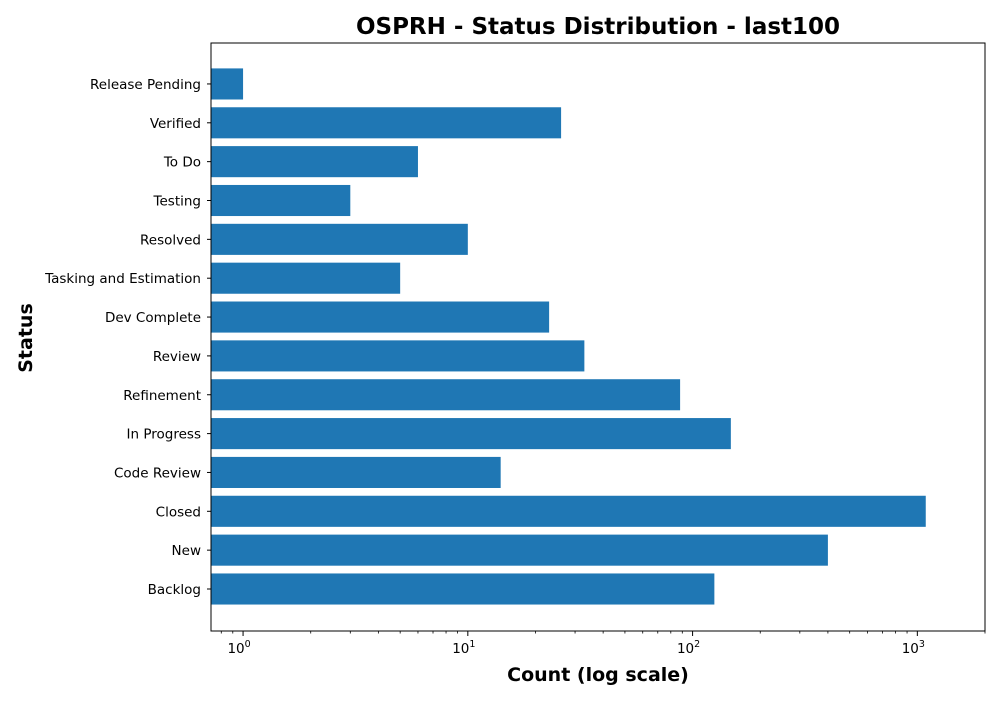  I want to click on bar-dev-complete, so click(380, 317).